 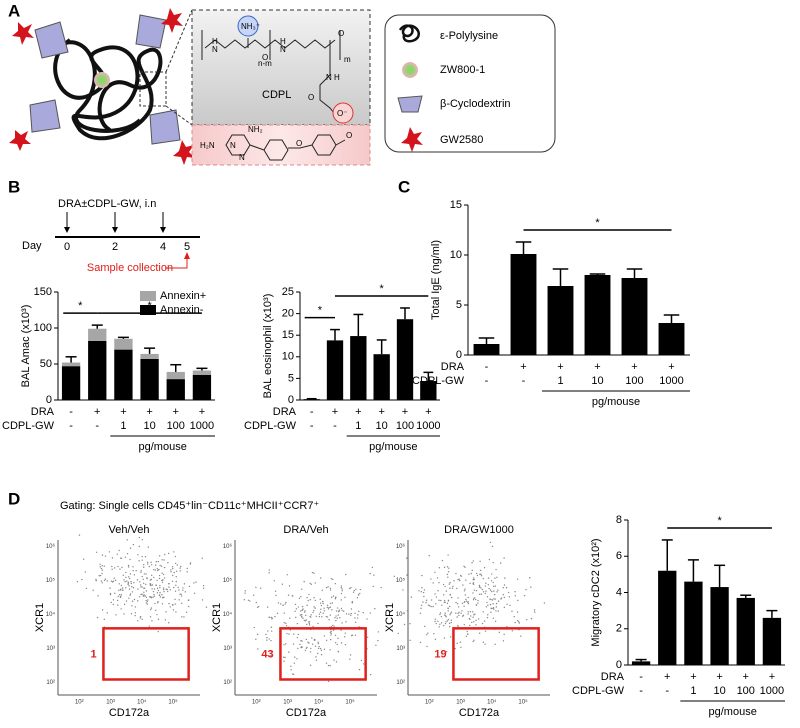 What do you see at coordinates (227, 649) in the screenshot?
I see `flow-y-tick: 10³` at bounding box center [227, 649].